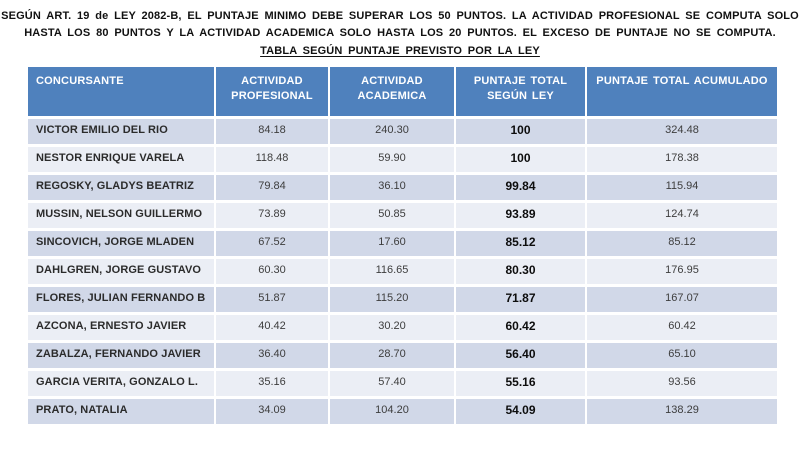 This screenshot has width=800, height=450. I want to click on cell-puntaje-acumulado: 115.94, so click(681, 188).